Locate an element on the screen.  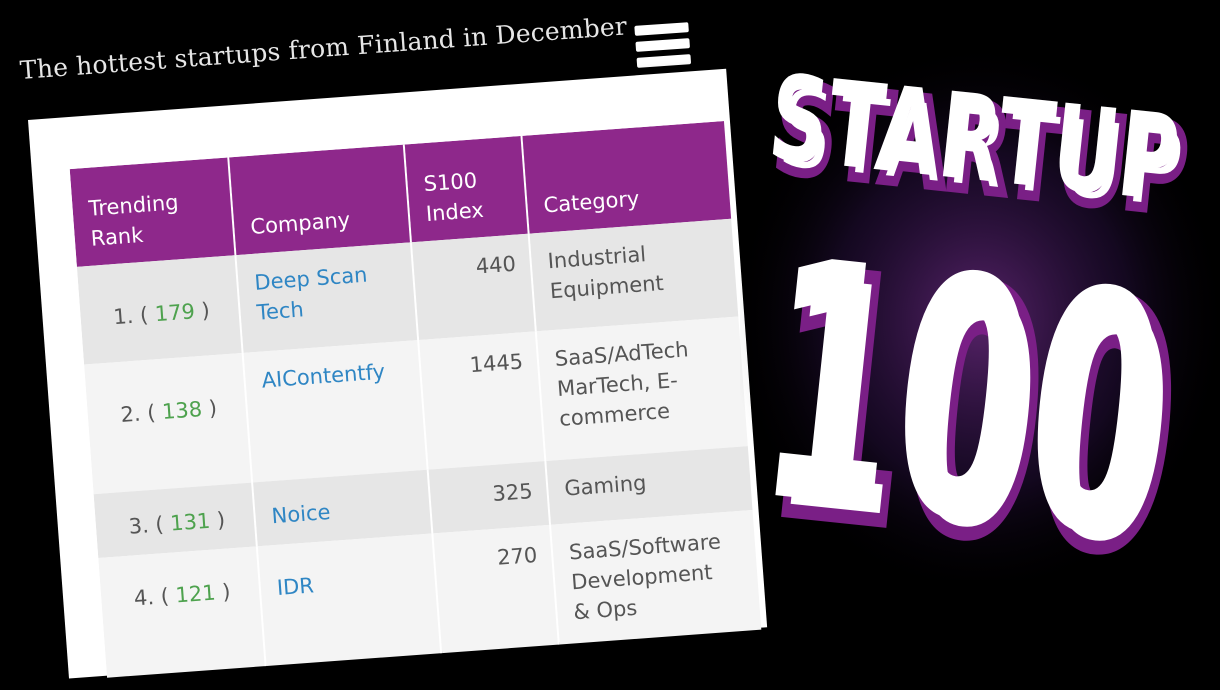
category-cell: SaaS/AdTech MarTech, E-commerce is located at coordinates (642, 388).